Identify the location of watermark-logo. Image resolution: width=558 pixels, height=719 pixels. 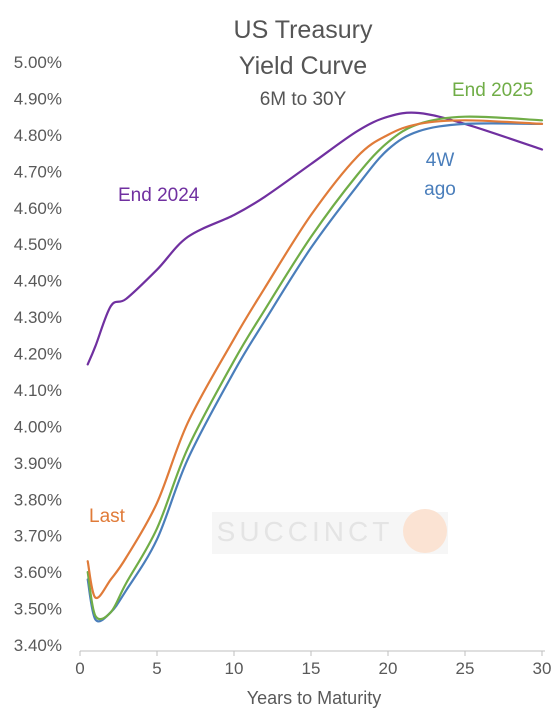
(425, 531).